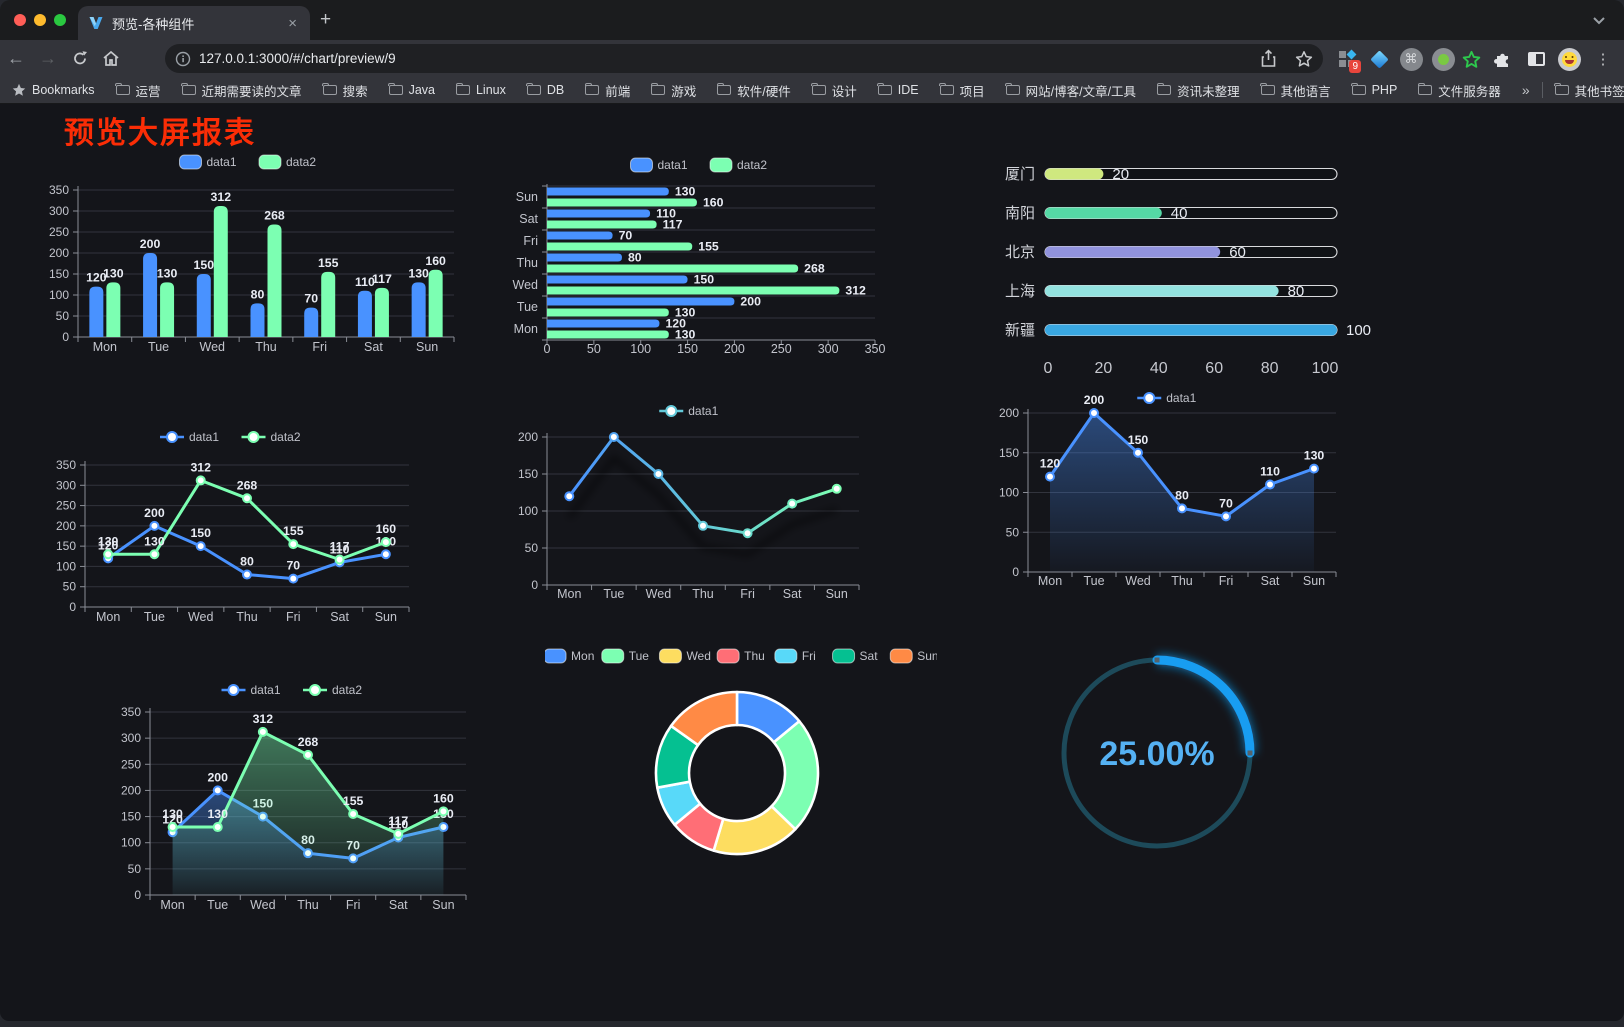 Image resolution: width=1624 pixels, height=1027 pixels. What do you see at coordinates (1536, 59) in the screenshot?
I see `side-panel-icon` at bounding box center [1536, 59].